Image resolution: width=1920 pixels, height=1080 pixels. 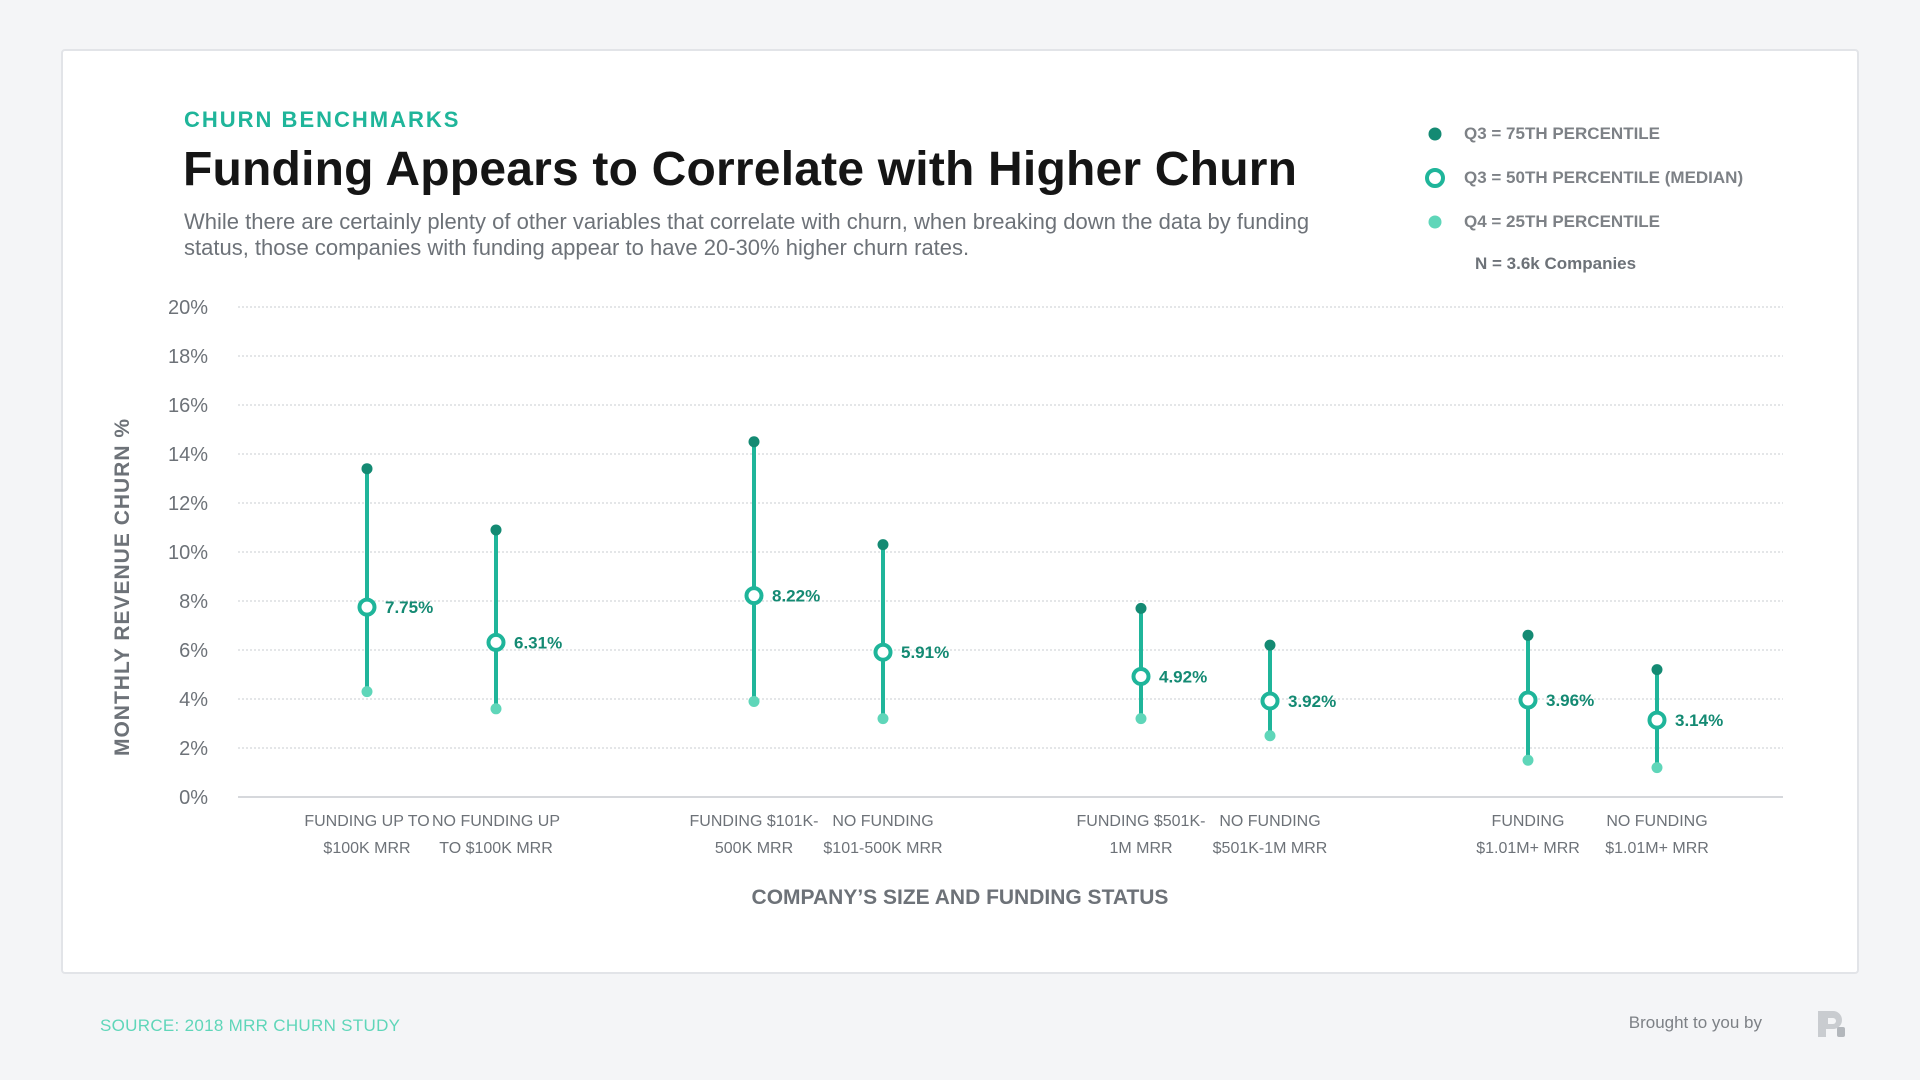 What do you see at coordinates (1442, 178) in the screenshot?
I see `legend-median-ring` at bounding box center [1442, 178].